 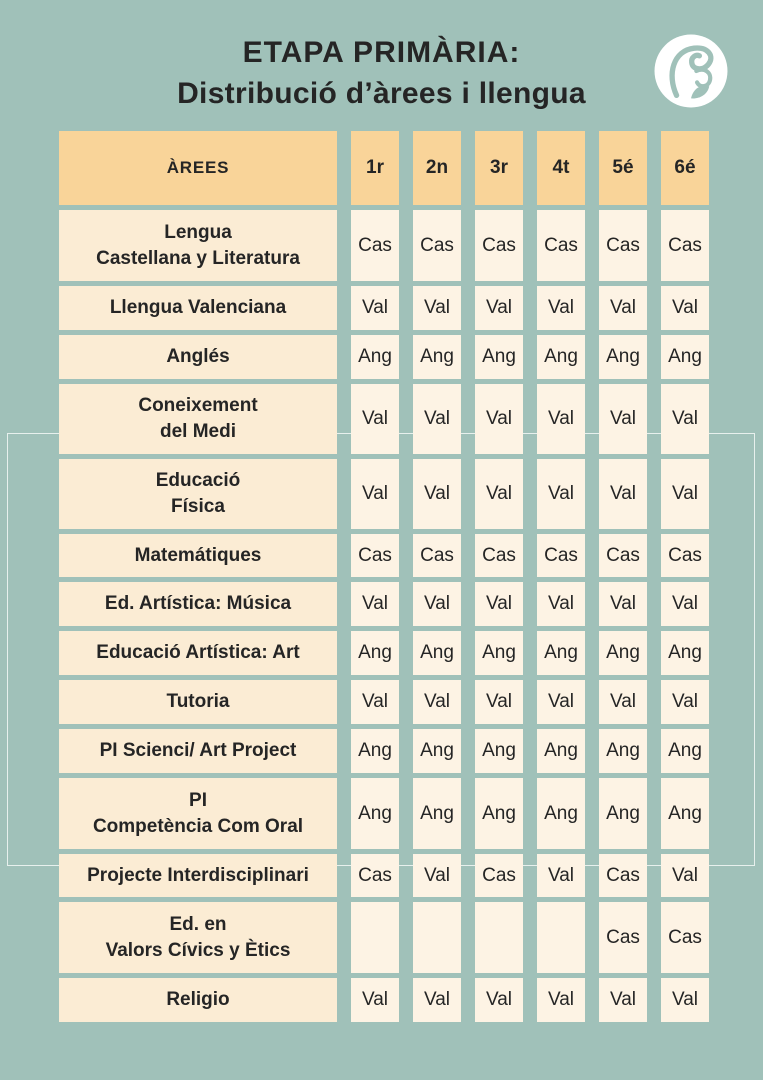 What do you see at coordinates (198, 604) in the screenshot?
I see `area-name-cell: Ed. Artística: Música` at bounding box center [198, 604].